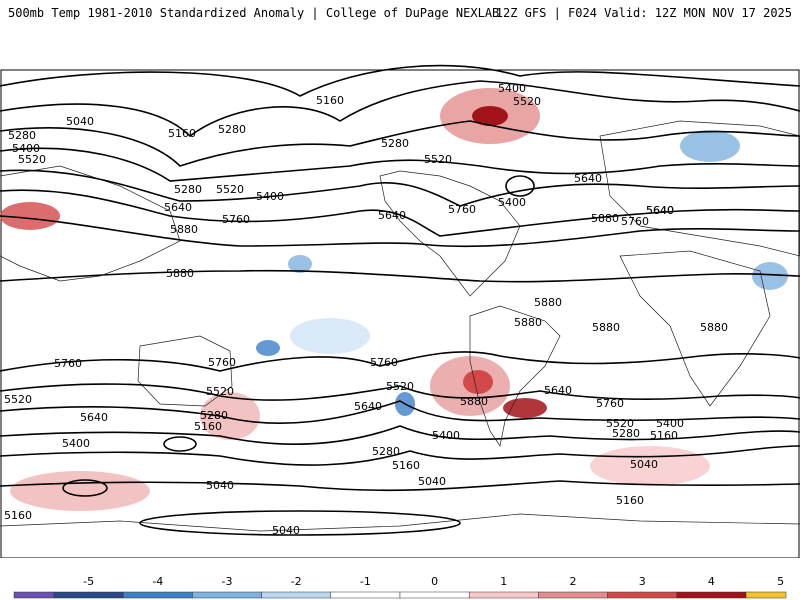 The width and height of the screenshot is (800, 600). Describe the element at coordinates (450, 233) in the screenshot. I see `north-america-coast` at that location.